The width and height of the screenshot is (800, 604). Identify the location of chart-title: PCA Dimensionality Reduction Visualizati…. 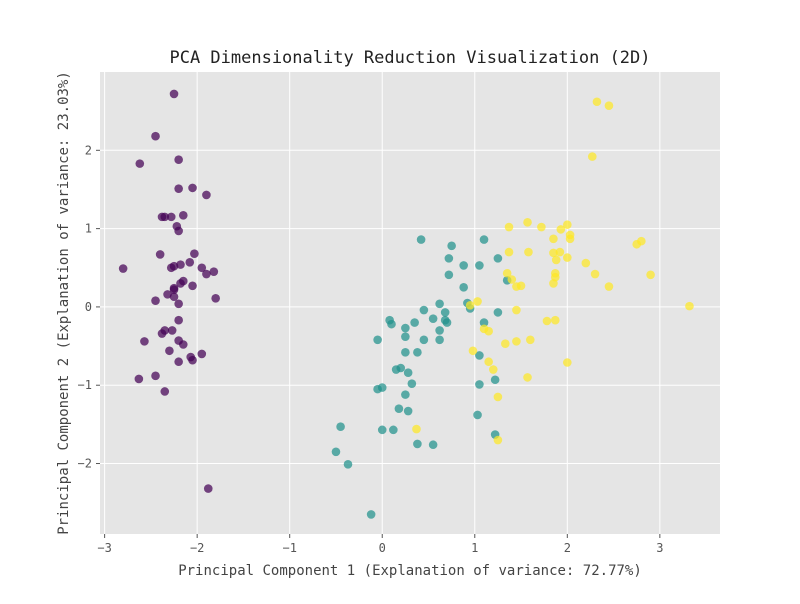
(409, 58).